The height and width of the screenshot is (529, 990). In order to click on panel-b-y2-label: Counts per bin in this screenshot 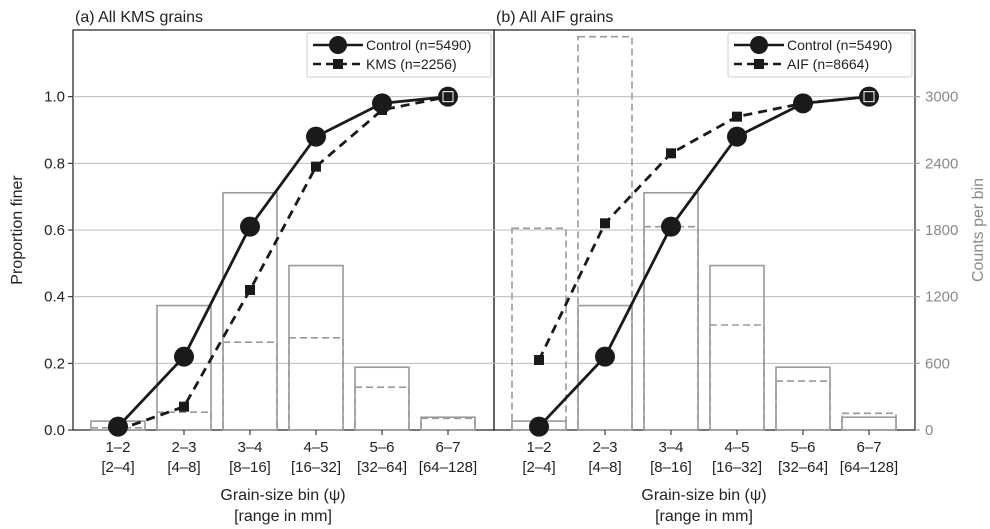, I will do `click(978, 230)`.